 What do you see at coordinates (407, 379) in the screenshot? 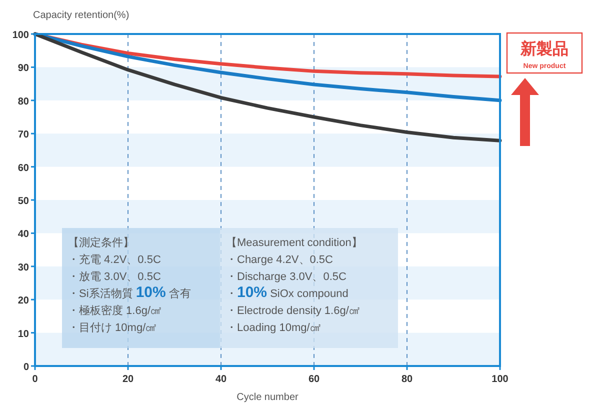
I see `x-tick-label: 80` at bounding box center [407, 379].